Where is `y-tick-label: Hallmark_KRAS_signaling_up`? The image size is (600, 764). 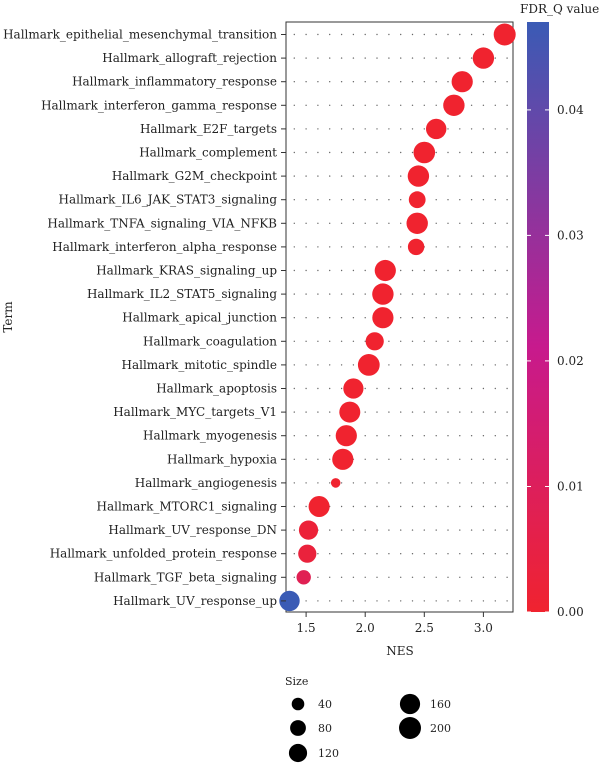 y-tick-label: Hallmark_KRAS_signaling_up is located at coordinates (186, 271).